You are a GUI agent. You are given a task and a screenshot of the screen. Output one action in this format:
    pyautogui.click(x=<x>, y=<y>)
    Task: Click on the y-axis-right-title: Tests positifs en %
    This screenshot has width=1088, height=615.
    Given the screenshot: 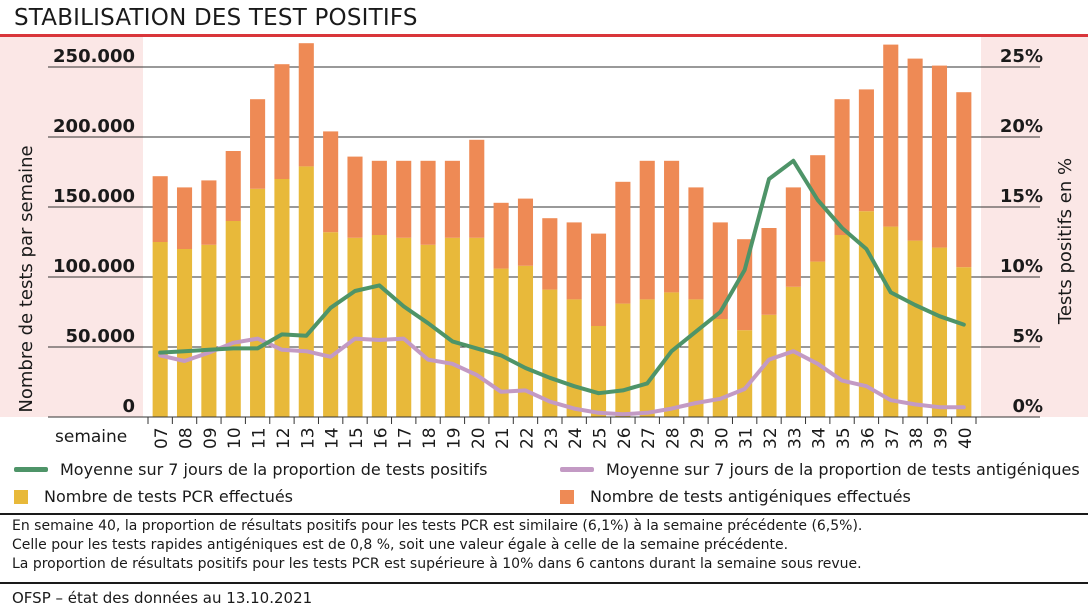 What is the action you would take?
    pyautogui.click(x=1065, y=241)
    